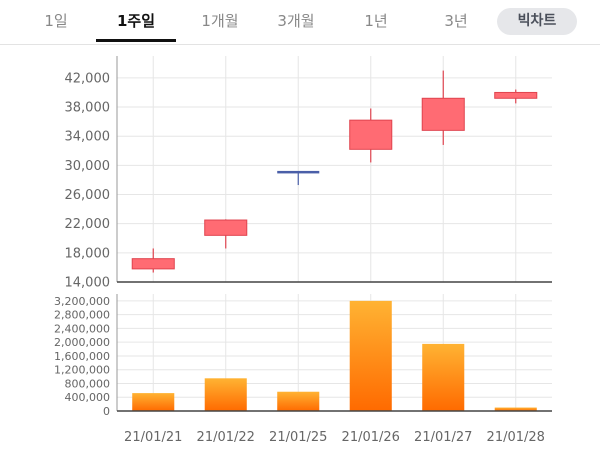  What do you see at coordinates (88, 224) in the screenshot?
I see `price-tick-label: 22,000` at bounding box center [88, 224].